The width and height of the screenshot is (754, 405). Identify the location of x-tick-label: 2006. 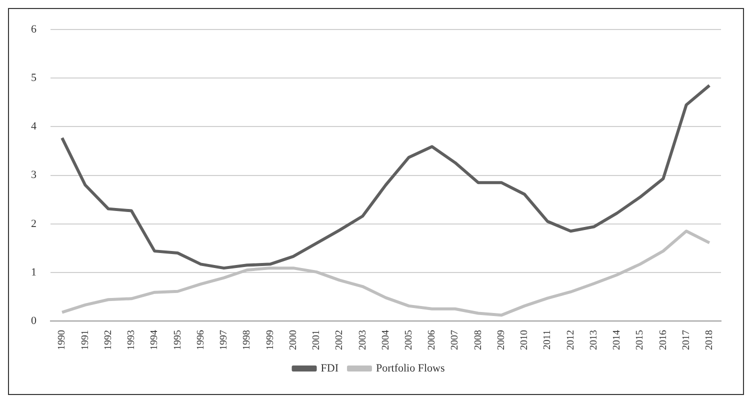
(432, 340).